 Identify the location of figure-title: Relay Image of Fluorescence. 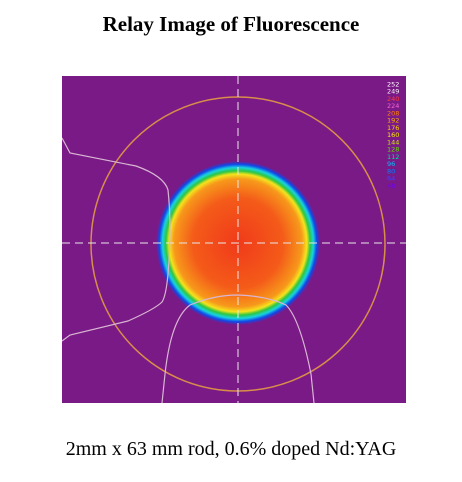
(231, 24).